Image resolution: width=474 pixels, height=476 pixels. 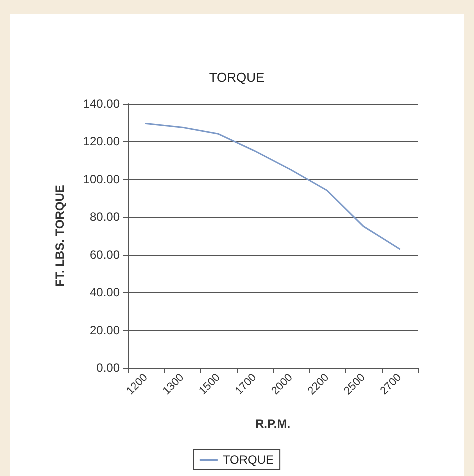 I want to click on line-series, so click(x=273, y=186).